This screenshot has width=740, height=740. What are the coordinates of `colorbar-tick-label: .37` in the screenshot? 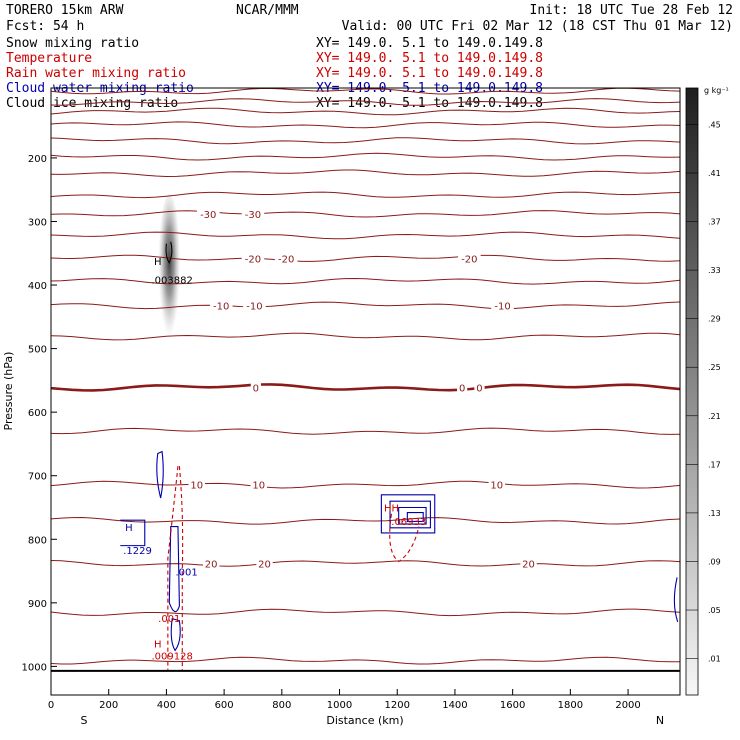 It's located at (714, 222).